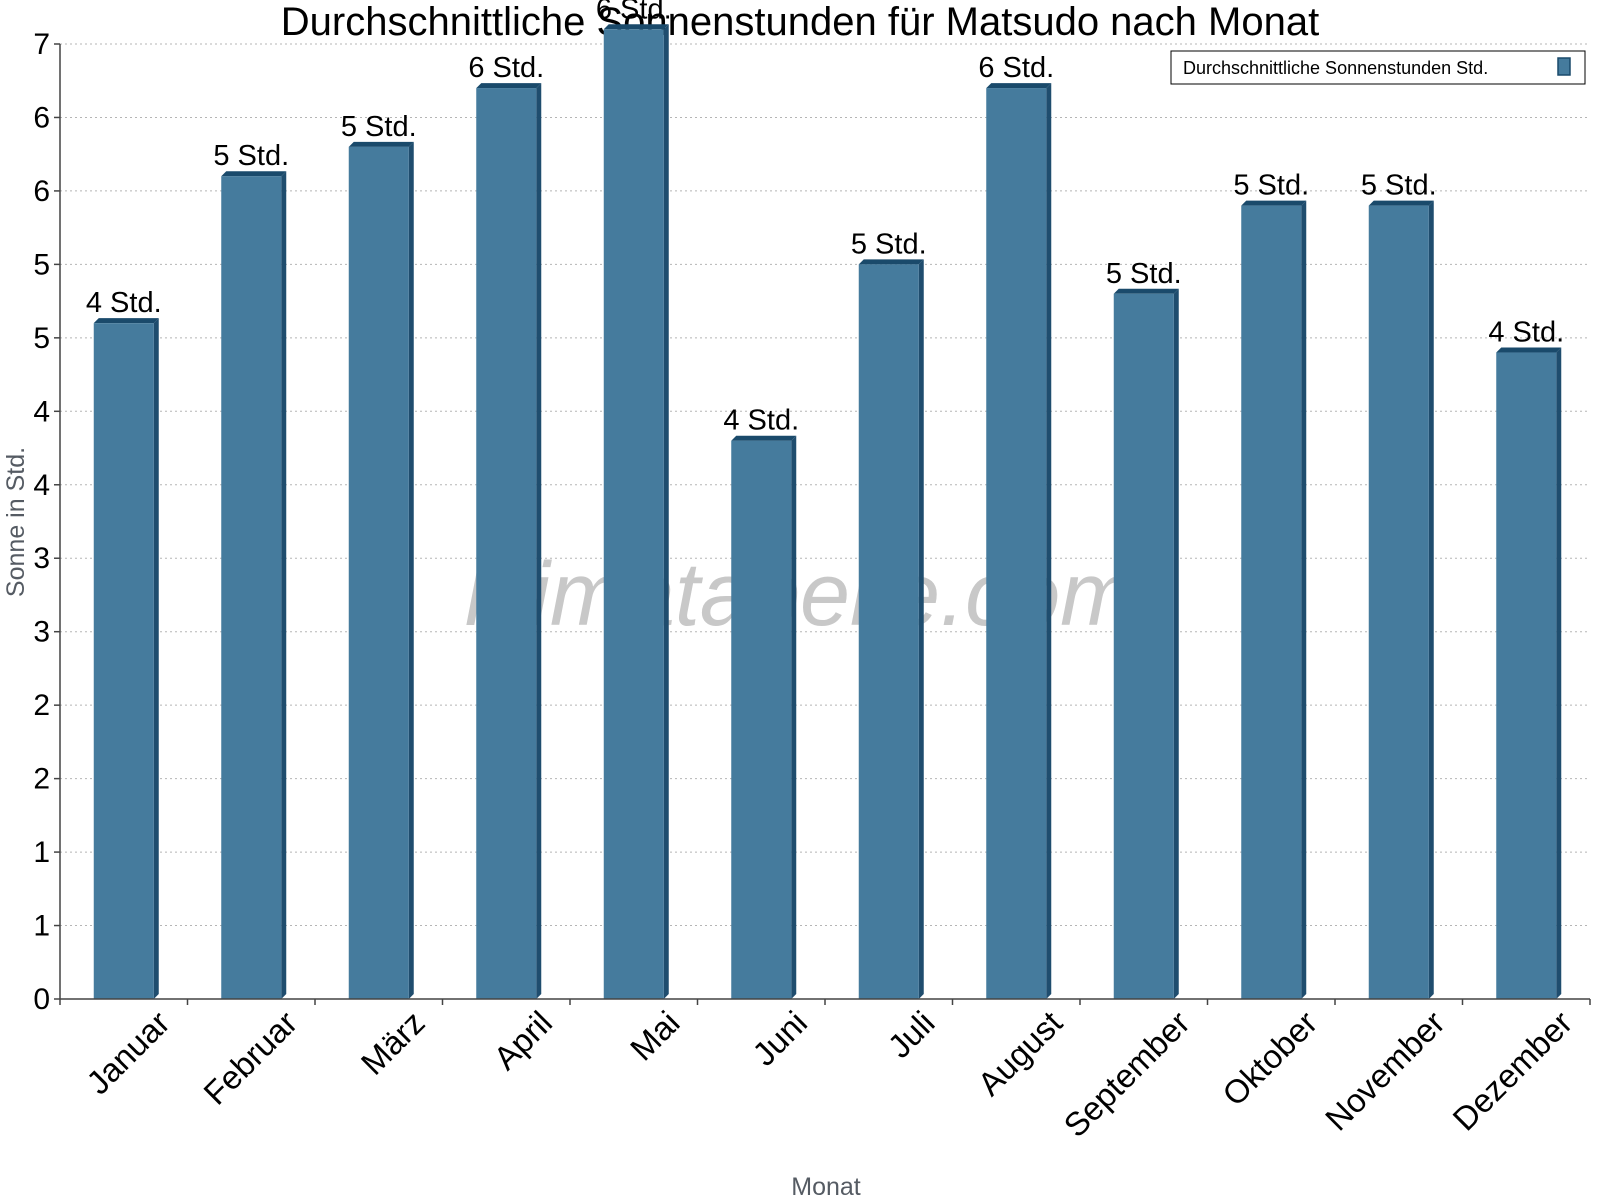  Describe the element at coordinates (1019, 1053) in the screenshot. I see `x-tick-label: August` at that location.